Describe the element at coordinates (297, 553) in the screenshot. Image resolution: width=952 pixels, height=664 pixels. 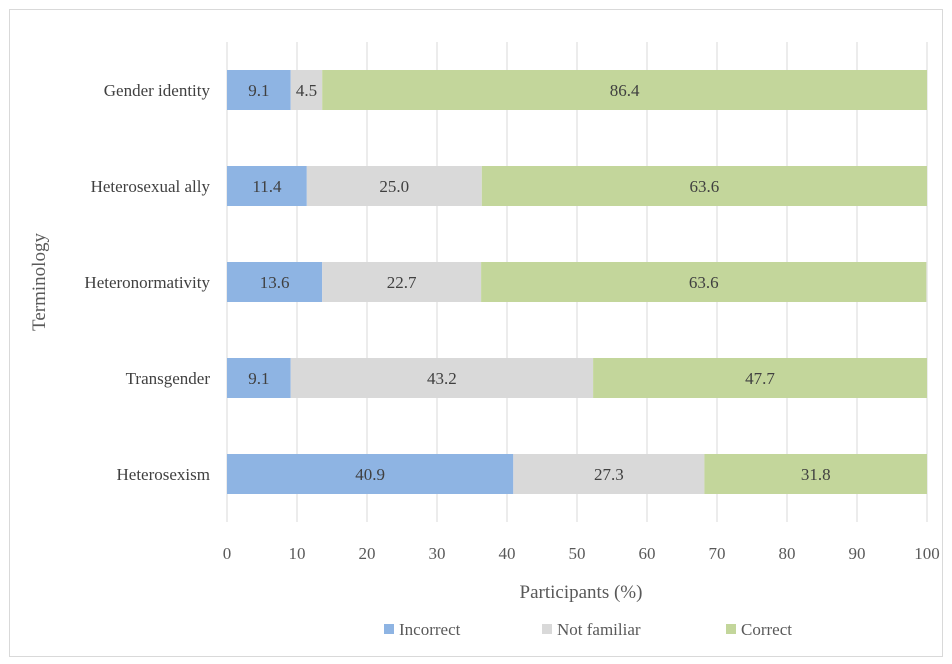
I see `x-tick-label-1: 10` at that location.